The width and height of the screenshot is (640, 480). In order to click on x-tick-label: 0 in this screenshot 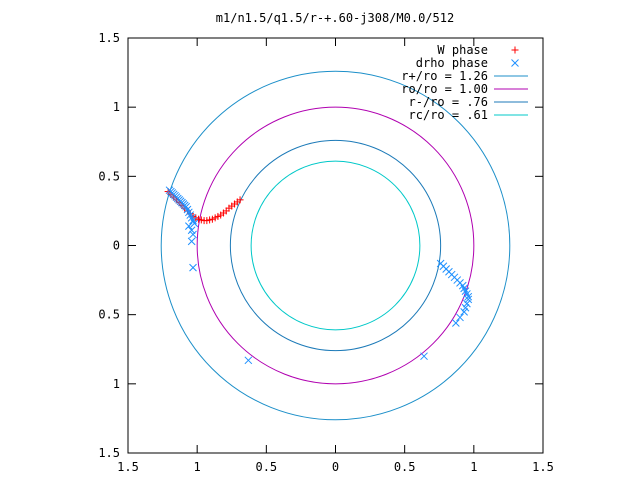, I will do `click(335, 467)`.